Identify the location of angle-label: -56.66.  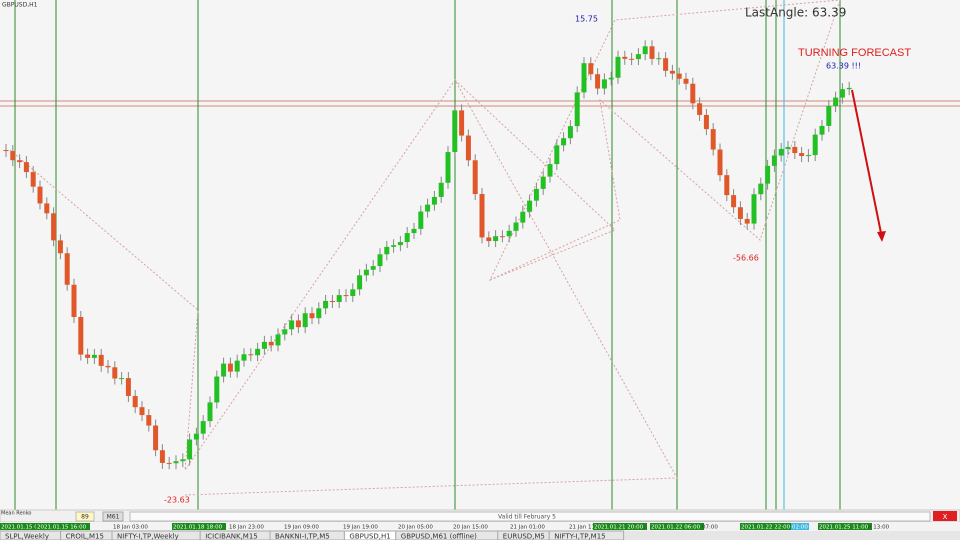
(746, 258).